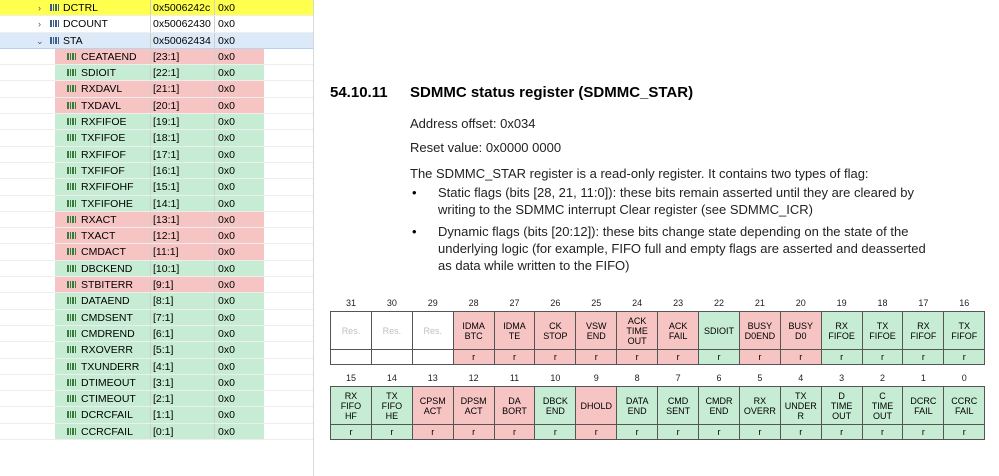 The width and height of the screenshot is (999, 476). I want to click on flag-row: CMDACT [11:1] 0x0, so click(156, 252).